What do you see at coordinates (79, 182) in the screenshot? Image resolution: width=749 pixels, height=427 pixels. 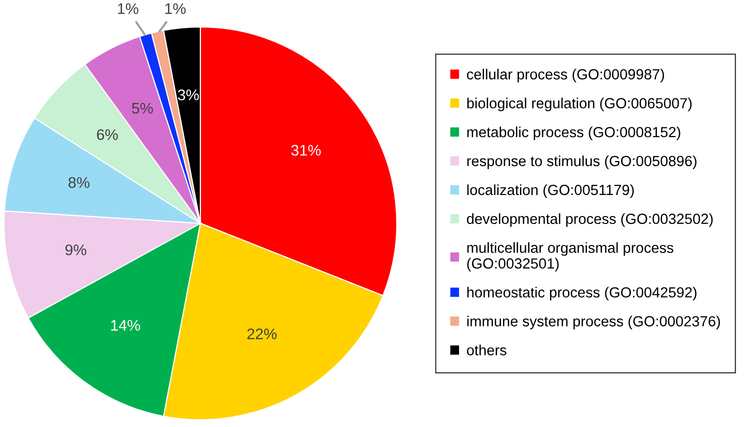 I see `data-label: 8%` at bounding box center [79, 182].